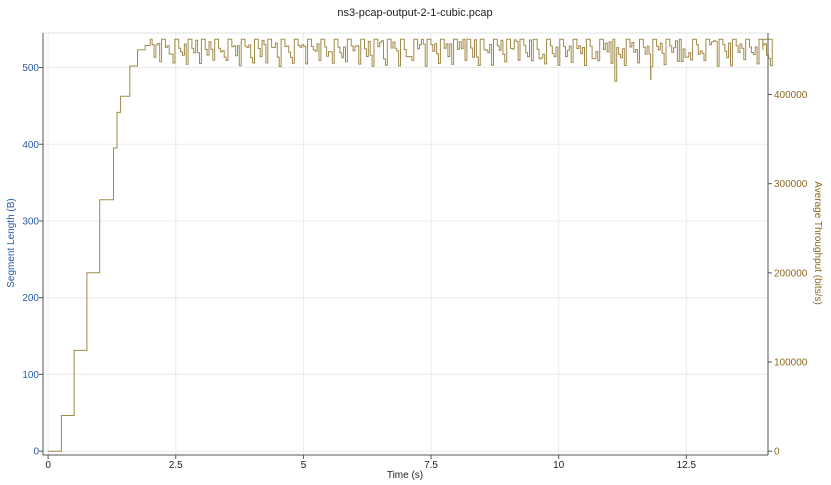 The height and width of the screenshot is (485, 831). Describe the element at coordinates (431, 465) in the screenshot. I see `x-tick-label: 7.5` at that location.